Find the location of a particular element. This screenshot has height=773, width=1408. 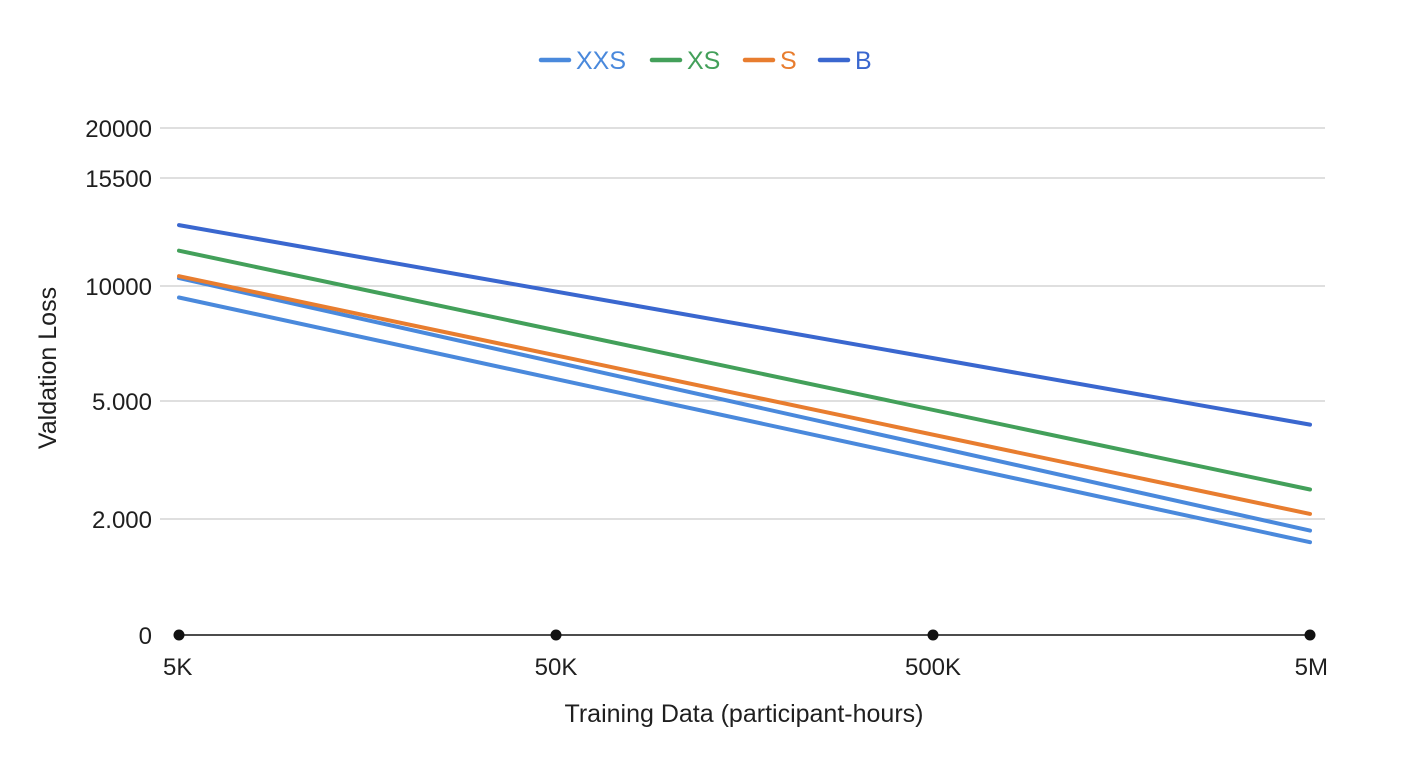

legend-label: S is located at coordinates (788, 61).